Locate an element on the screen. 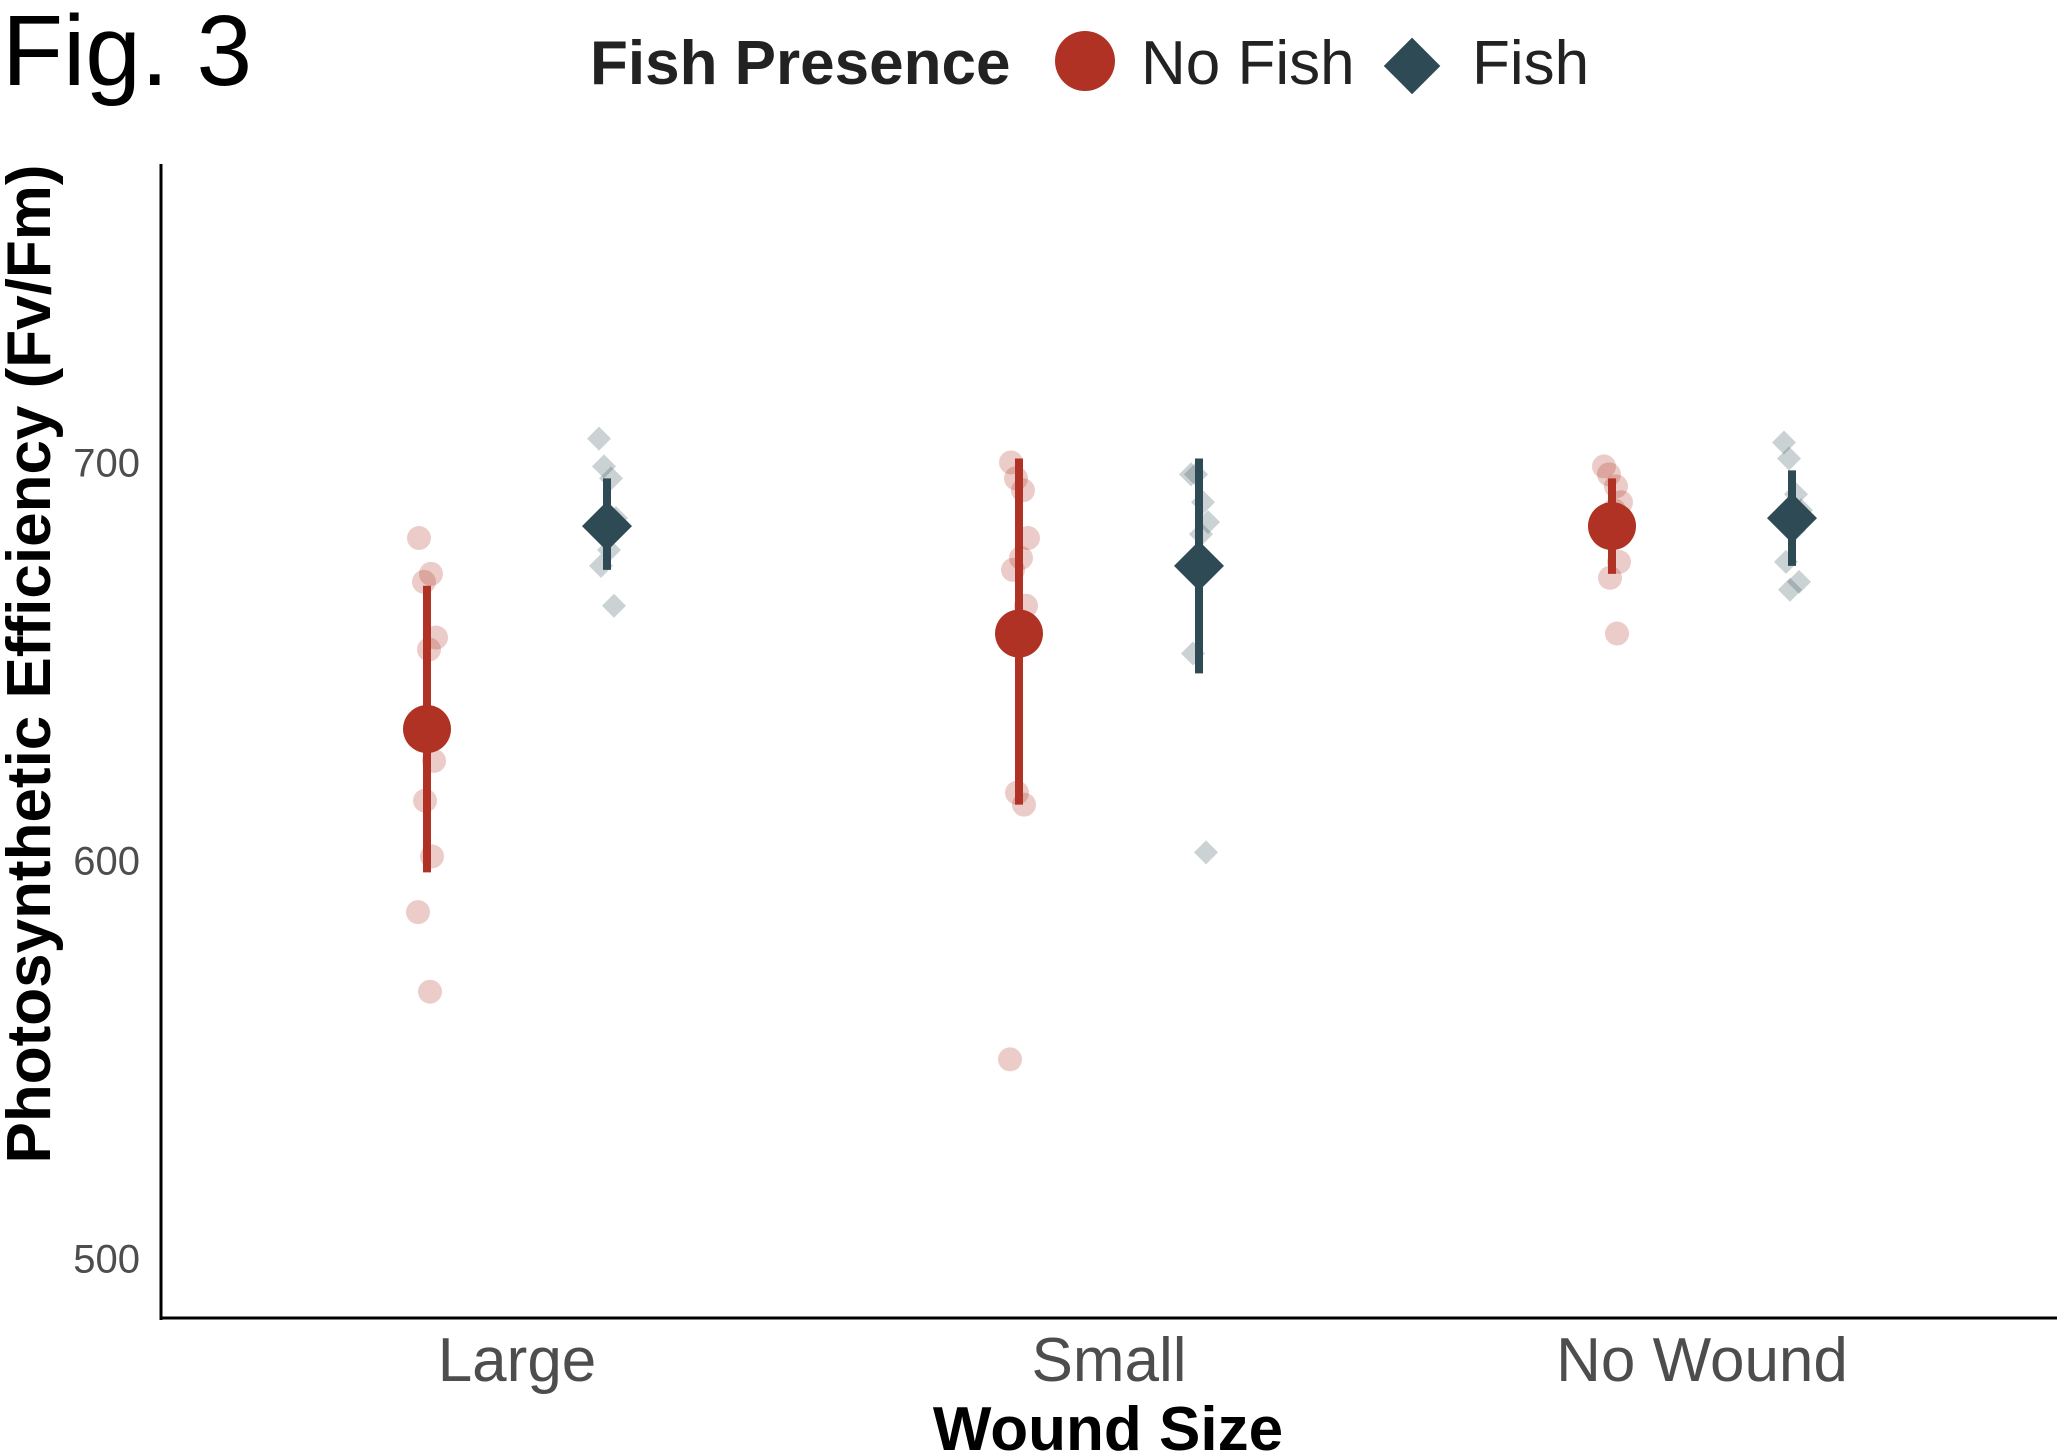  legend-fish-marker is located at coordinates (1412, 66).